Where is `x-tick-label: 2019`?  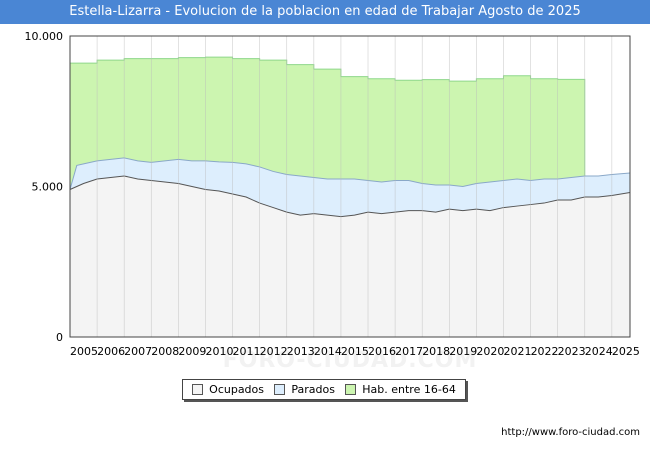 x-tick-label: 2019 is located at coordinates (463, 351).